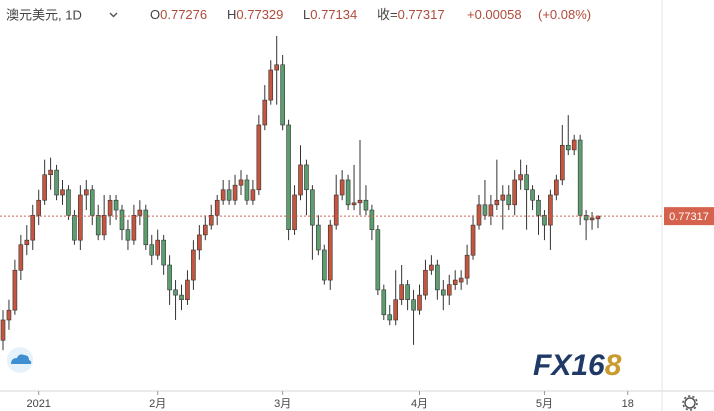  What do you see at coordinates (628, 404) in the screenshot?
I see `x-tick-label: 18` at bounding box center [628, 404].